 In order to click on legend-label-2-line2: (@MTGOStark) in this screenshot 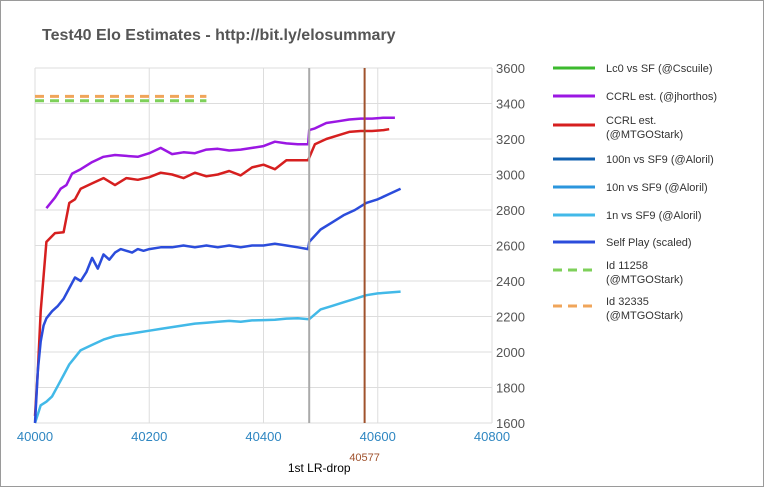, I will do `click(644, 135)`.